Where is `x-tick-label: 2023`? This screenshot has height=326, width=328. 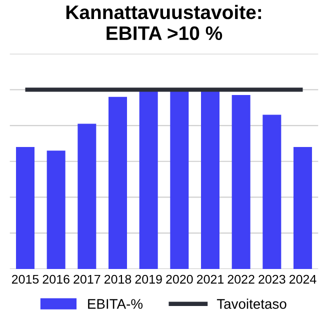
x-tick-label: 2023 is located at coordinates (272, 279).